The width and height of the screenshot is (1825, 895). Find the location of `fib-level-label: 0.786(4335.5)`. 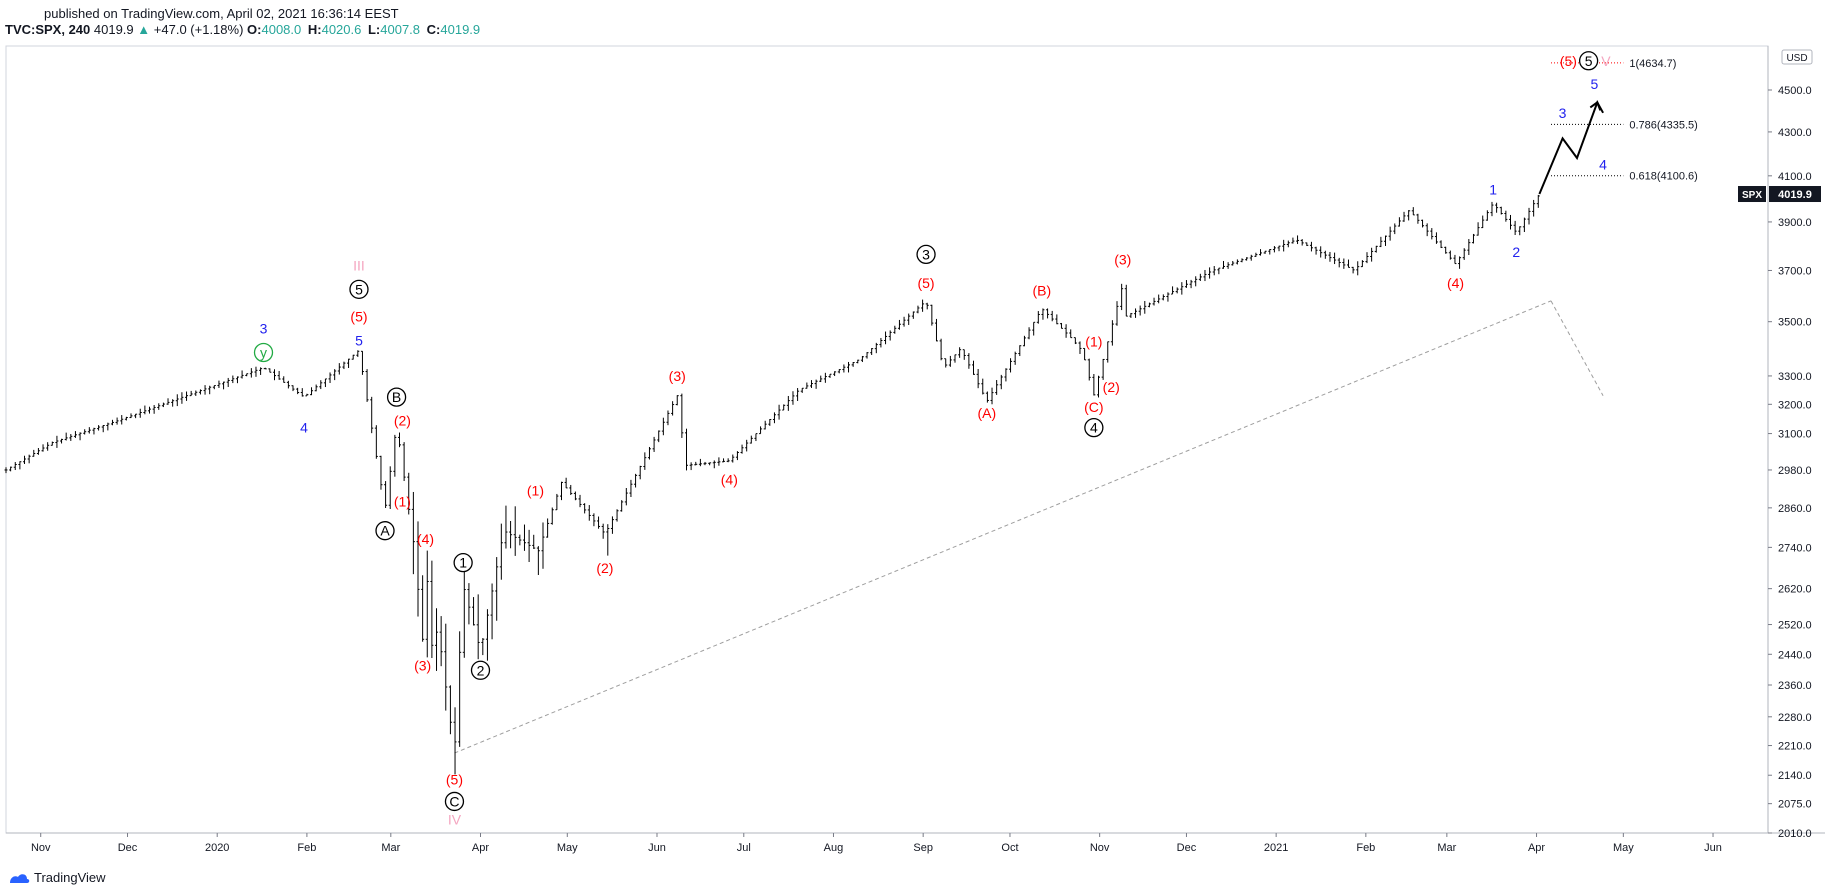

fib-level-label: 0.786(4335.5) is located at coordinates (1663, 125).